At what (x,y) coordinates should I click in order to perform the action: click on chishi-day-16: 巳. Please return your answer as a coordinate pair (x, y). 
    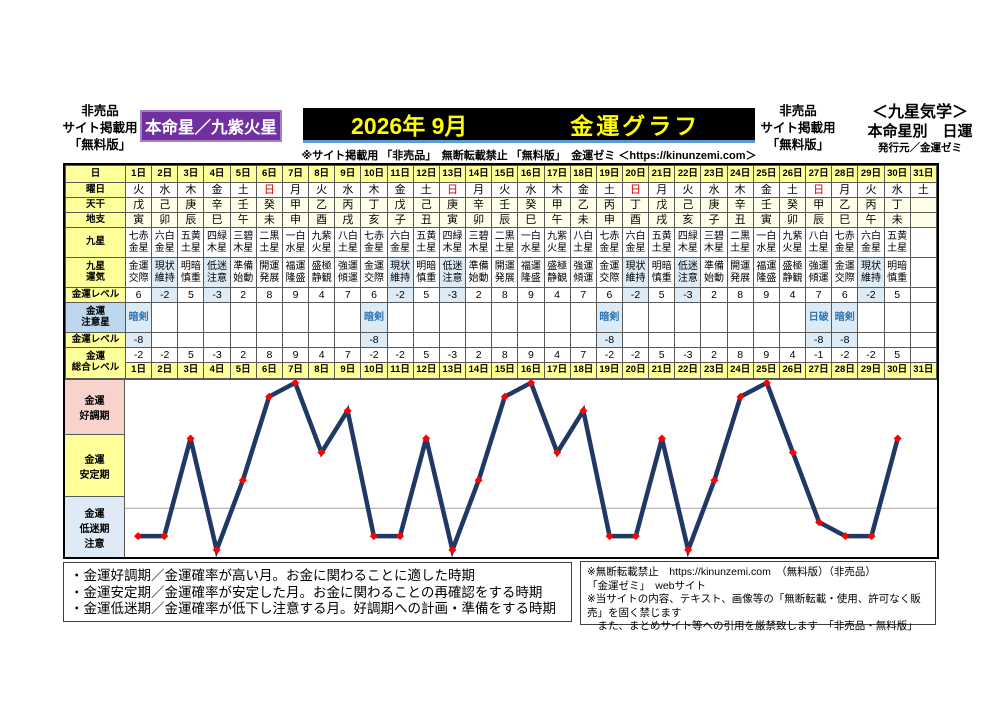
    Looking at the image, I should click on (531, 220).